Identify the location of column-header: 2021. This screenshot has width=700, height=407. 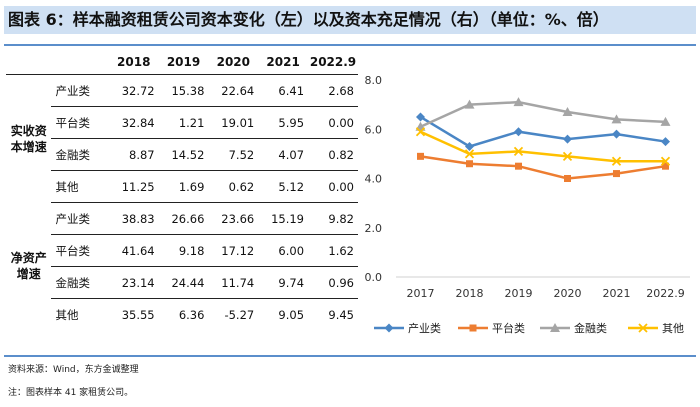
(283, 62).